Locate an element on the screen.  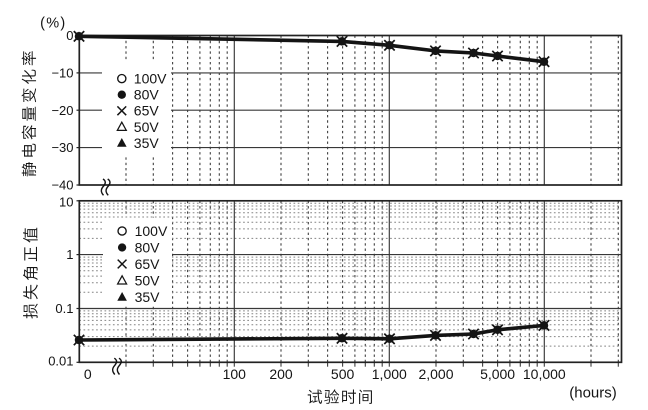
svg-text: −20 is located at coordinates (62, 110).